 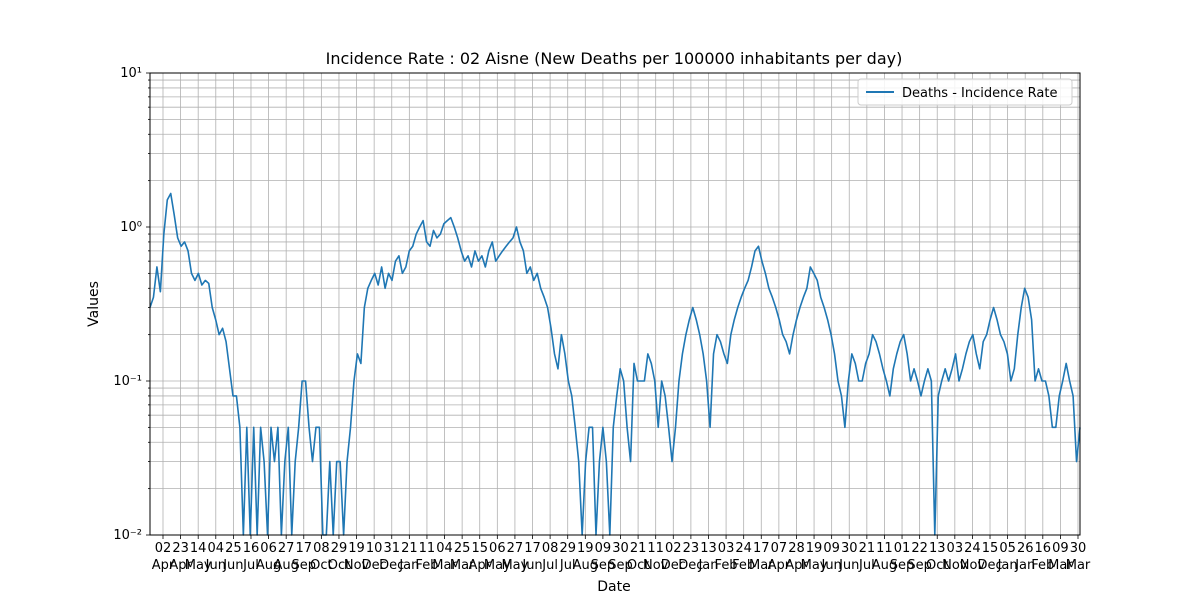 What do you see at coordinates (902, 548) in the screenshot?
I see `x-tick-label: 01` at bounding box center [902, 548].